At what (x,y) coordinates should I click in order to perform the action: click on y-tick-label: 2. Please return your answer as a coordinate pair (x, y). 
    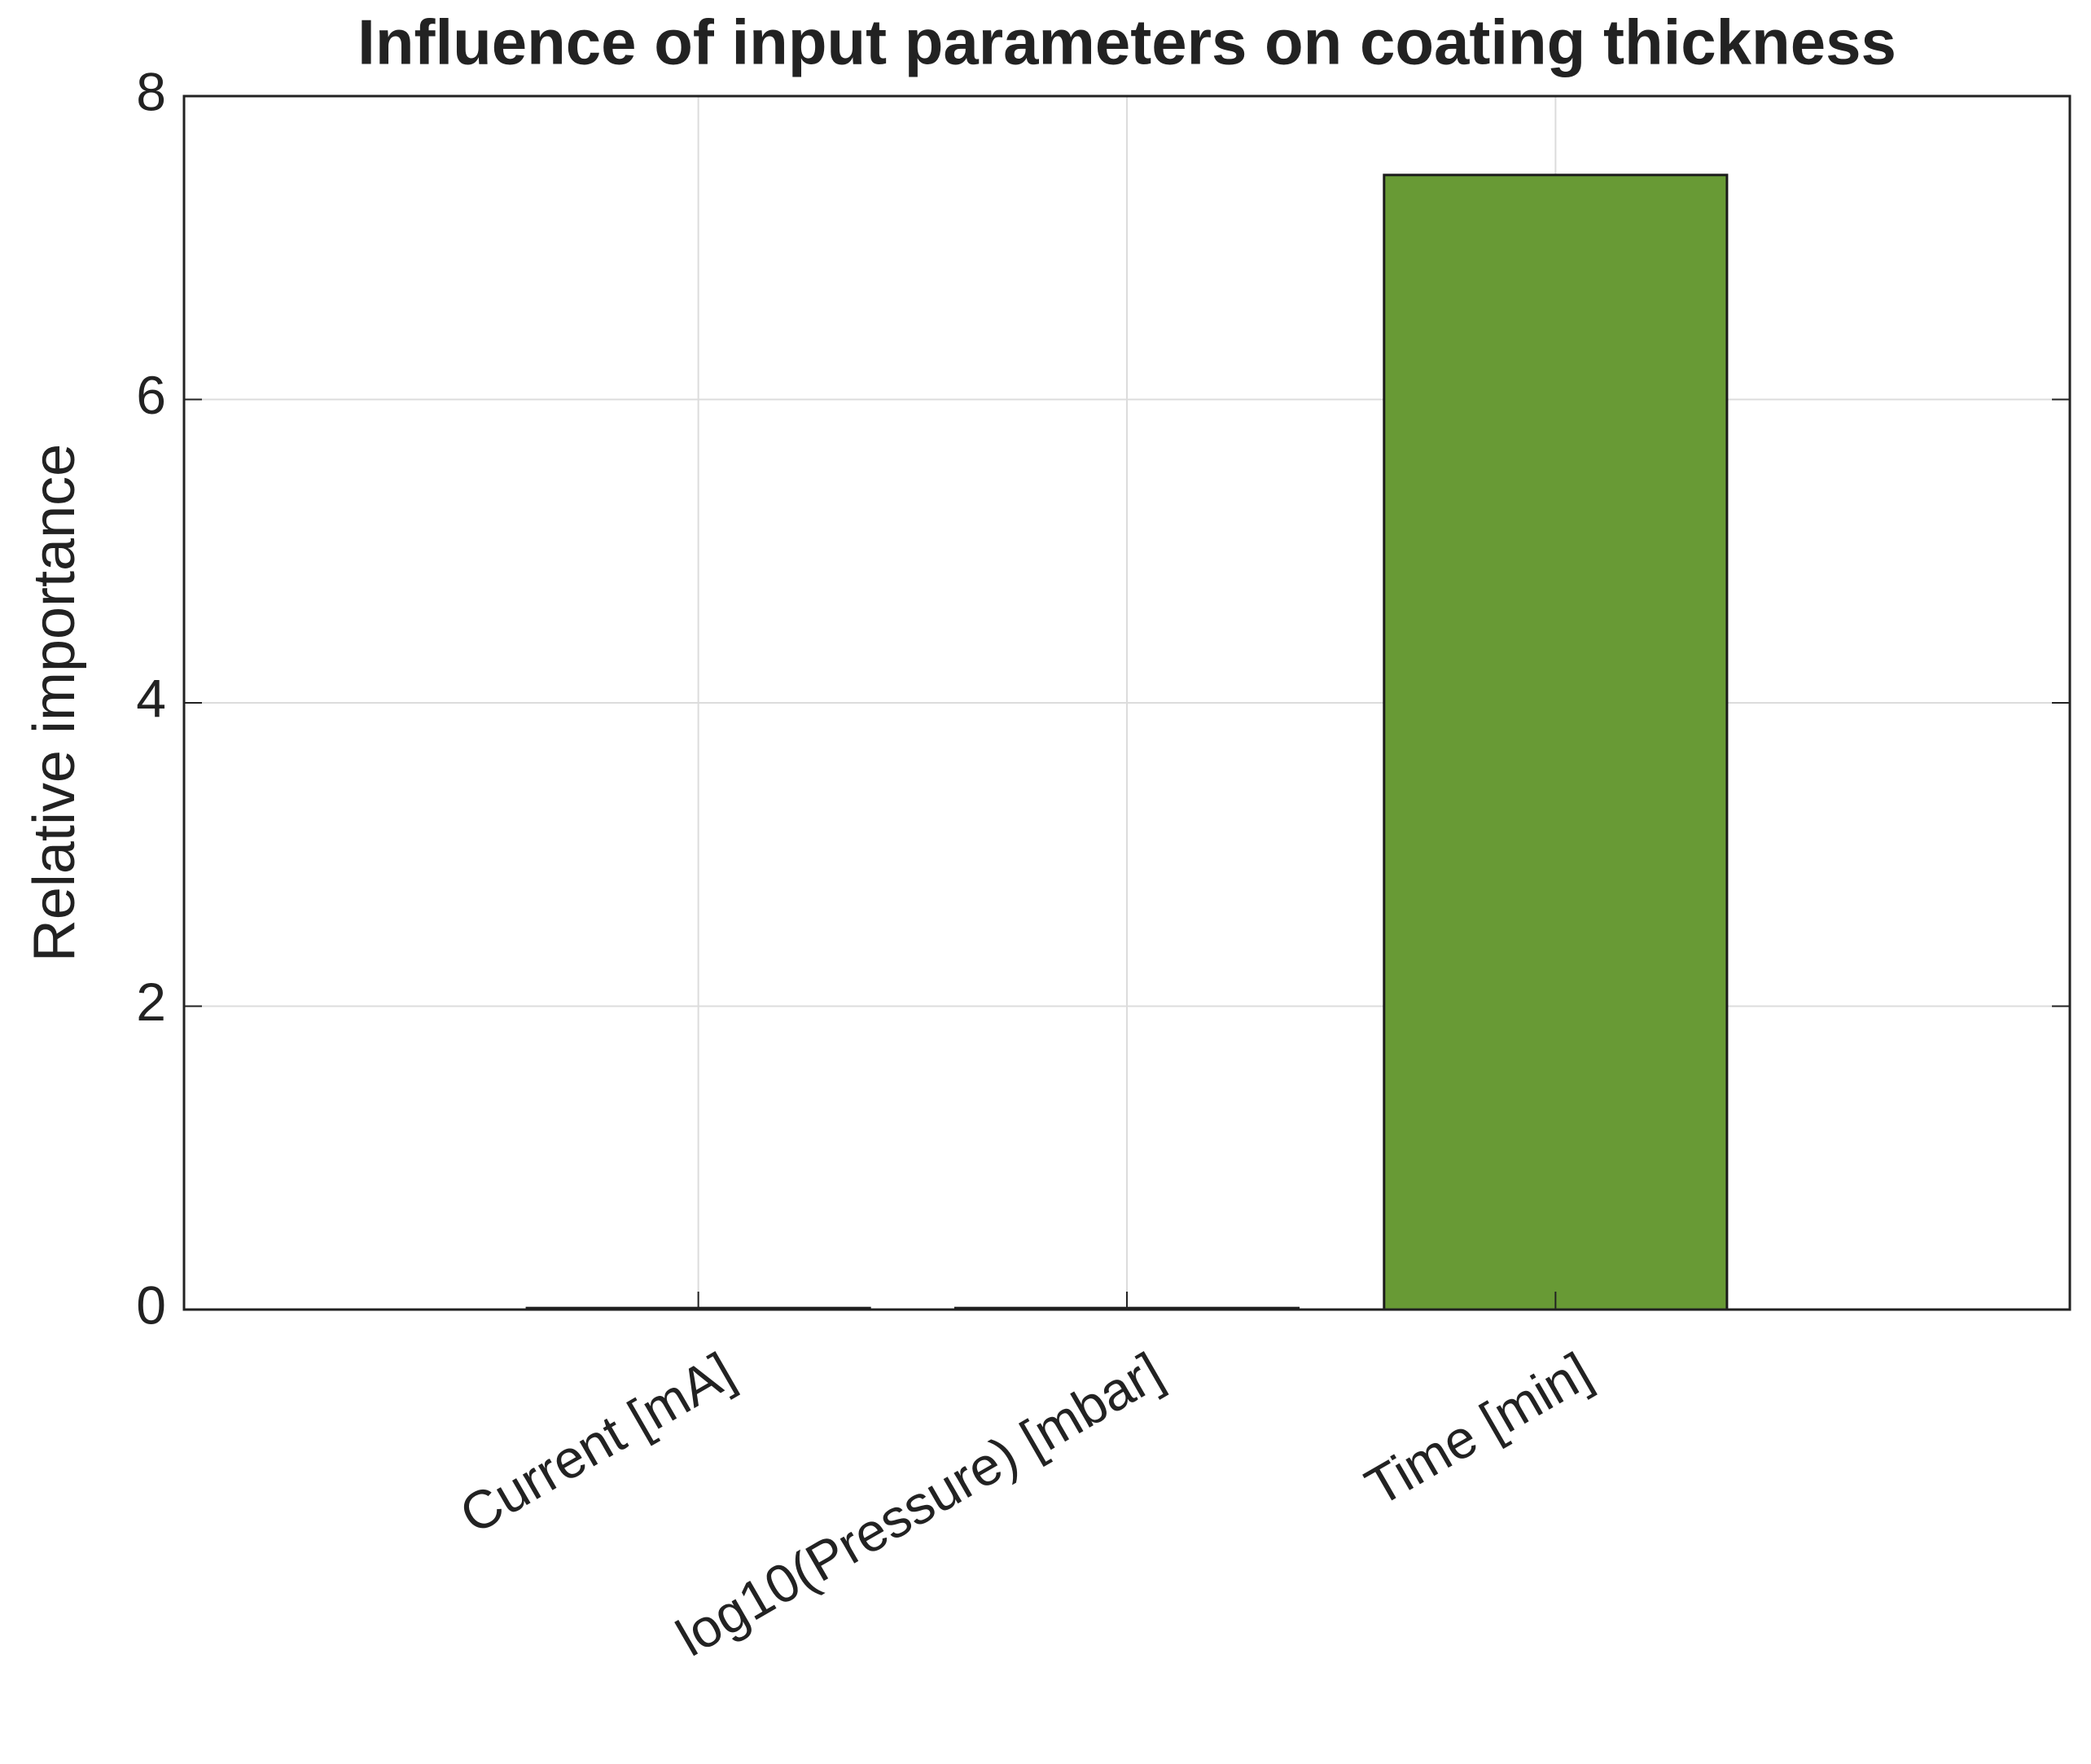
    Looking at the image, I should click on (151, 1002).